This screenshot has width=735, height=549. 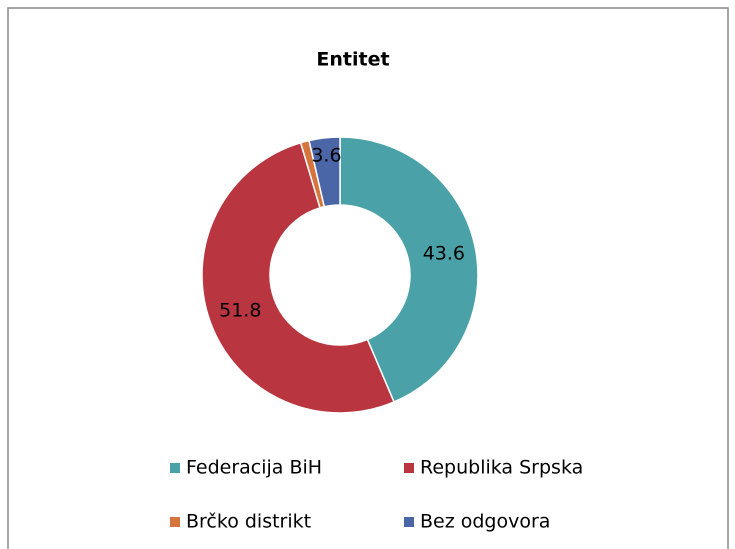 What do you see at coordinates (444, 253) in the screenshot?
I see `data-label: 43.6` at bounding box center [444, 253].